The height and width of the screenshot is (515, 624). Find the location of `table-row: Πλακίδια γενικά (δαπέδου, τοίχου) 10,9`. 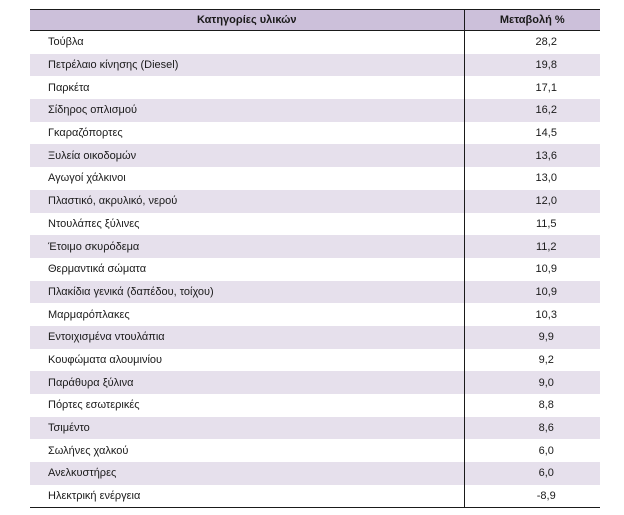

table-row: Πλακίδια γενικά (δαπέδου, τοίχου) 10,9 is located at coordinates (315, 292).